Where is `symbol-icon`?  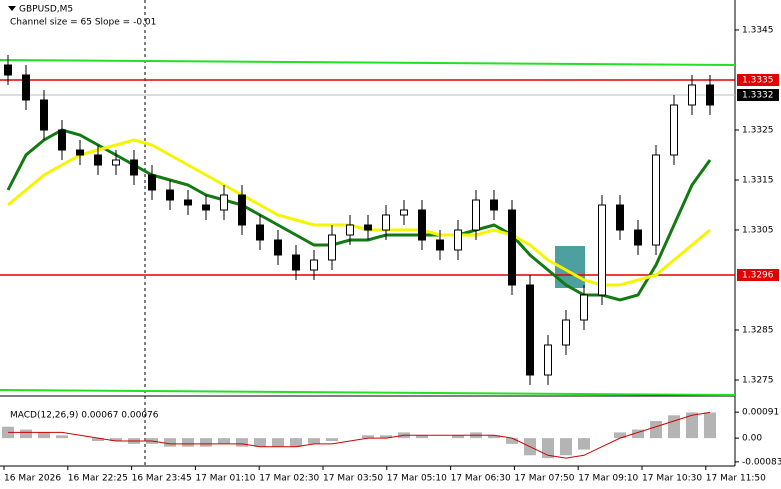 symbol-icon is located at coordinates (12, 8).